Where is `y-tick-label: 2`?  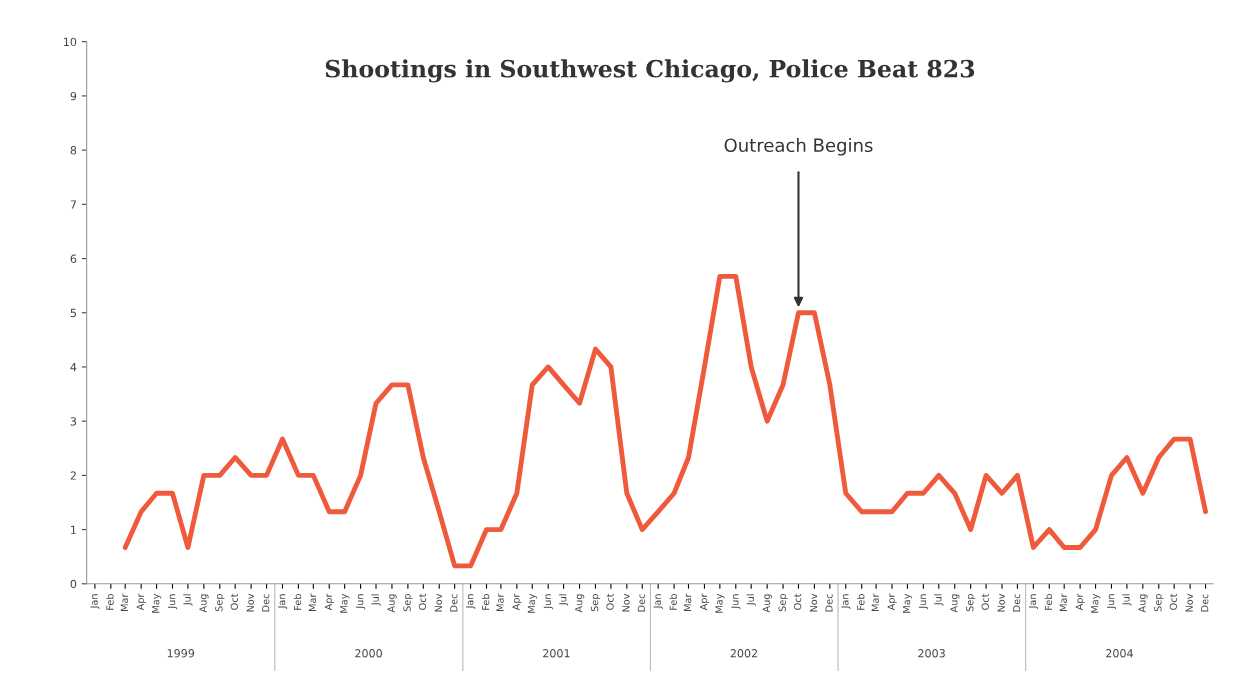
y-tick-label: 2 is located at coordinates (73, 475).